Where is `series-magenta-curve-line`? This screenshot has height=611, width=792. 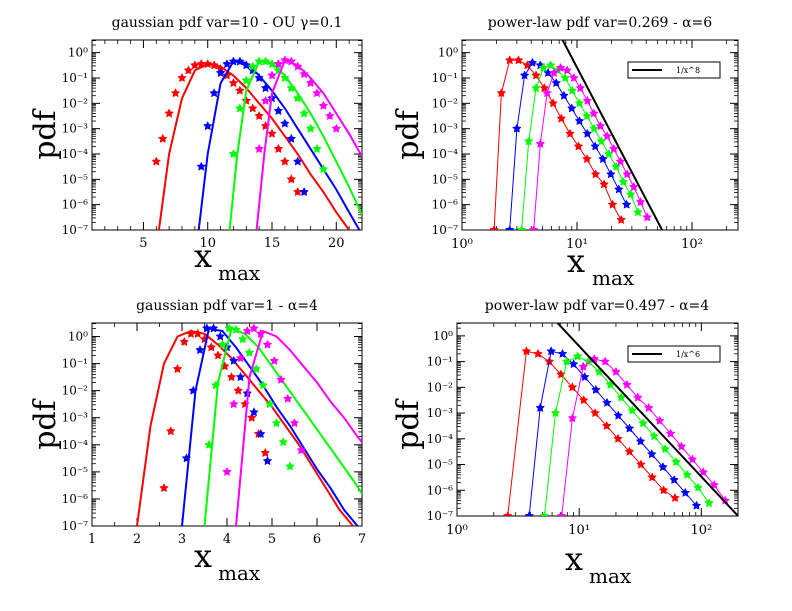 series-magenta-curve-line is located at coordinates (308, 144).